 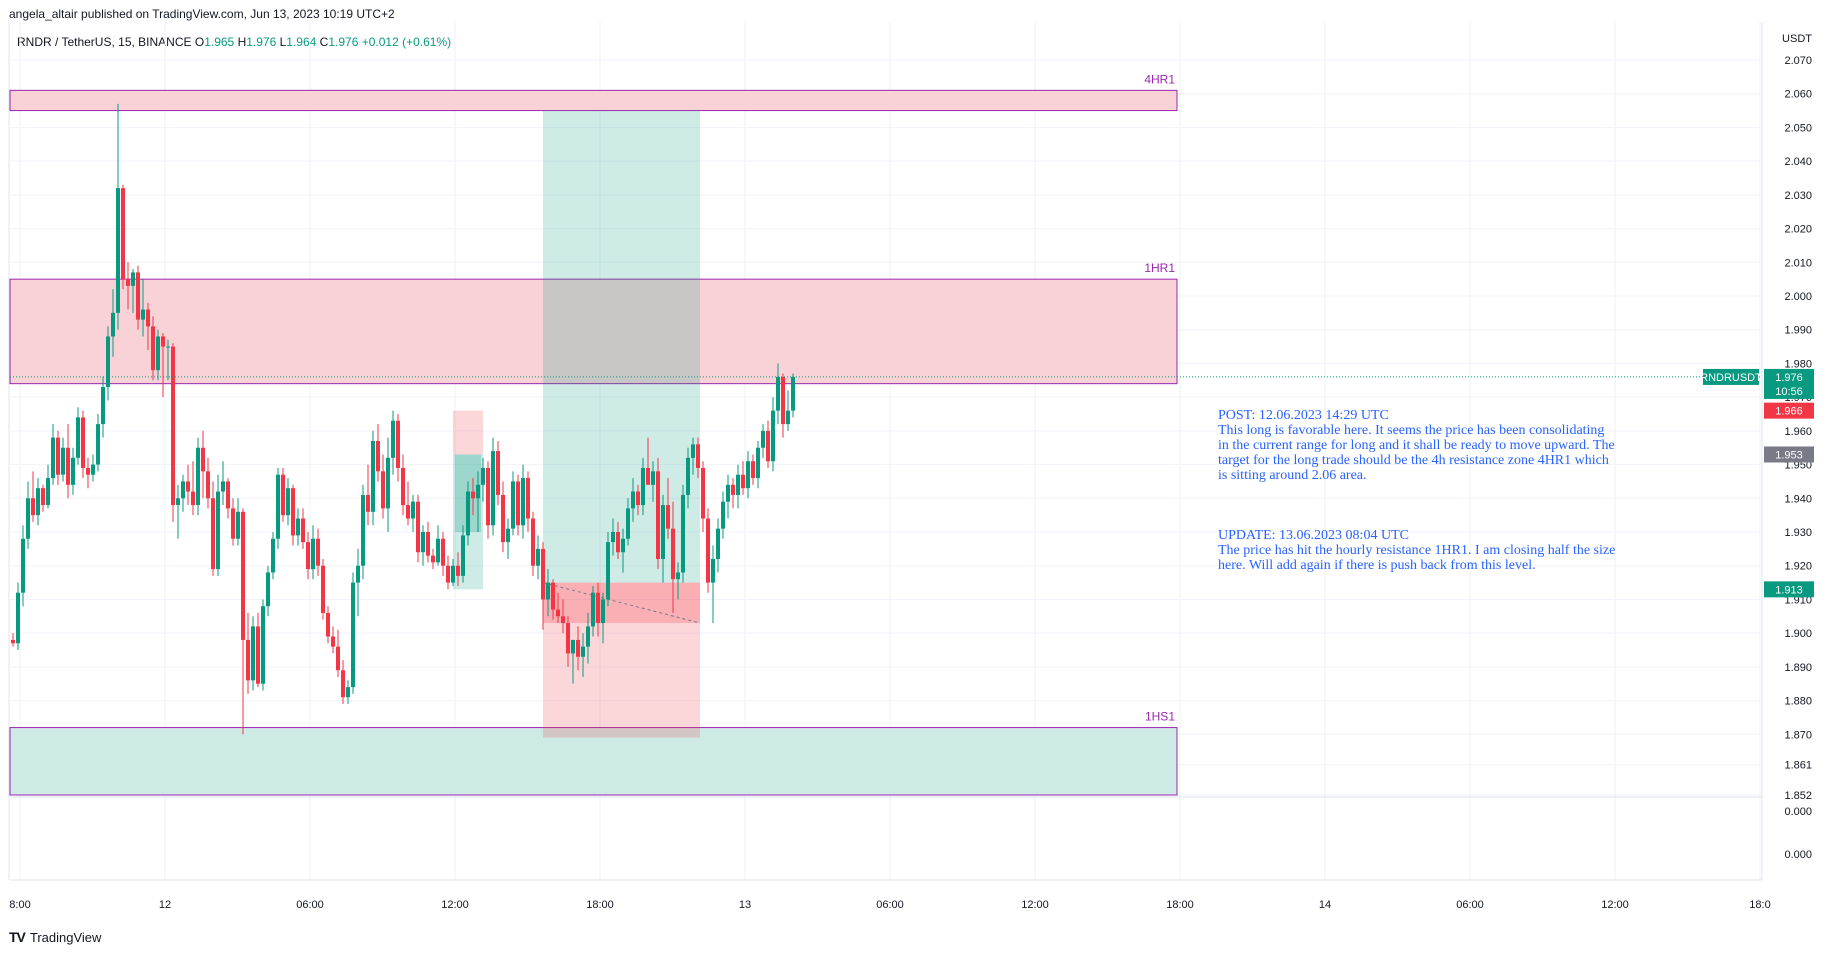 What do you see at coordinates (745, 905) in the screenshot?
I see `x-tick-label: 13` at bounding box center [745, 905].